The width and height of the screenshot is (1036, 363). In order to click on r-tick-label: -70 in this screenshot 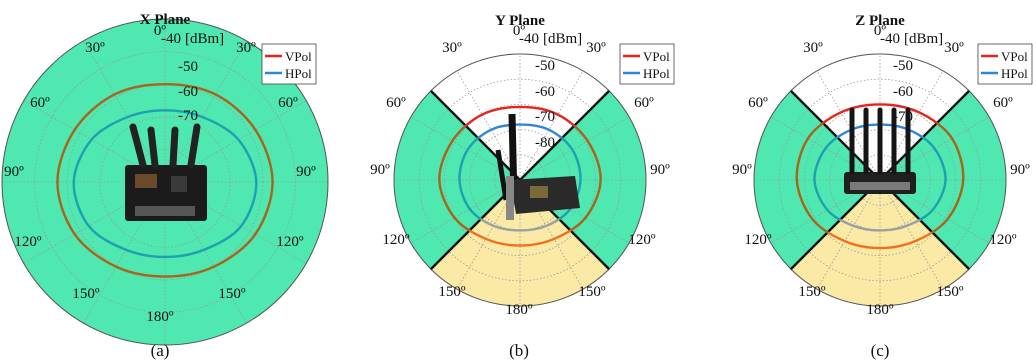, I will do `click(545, 117)`.